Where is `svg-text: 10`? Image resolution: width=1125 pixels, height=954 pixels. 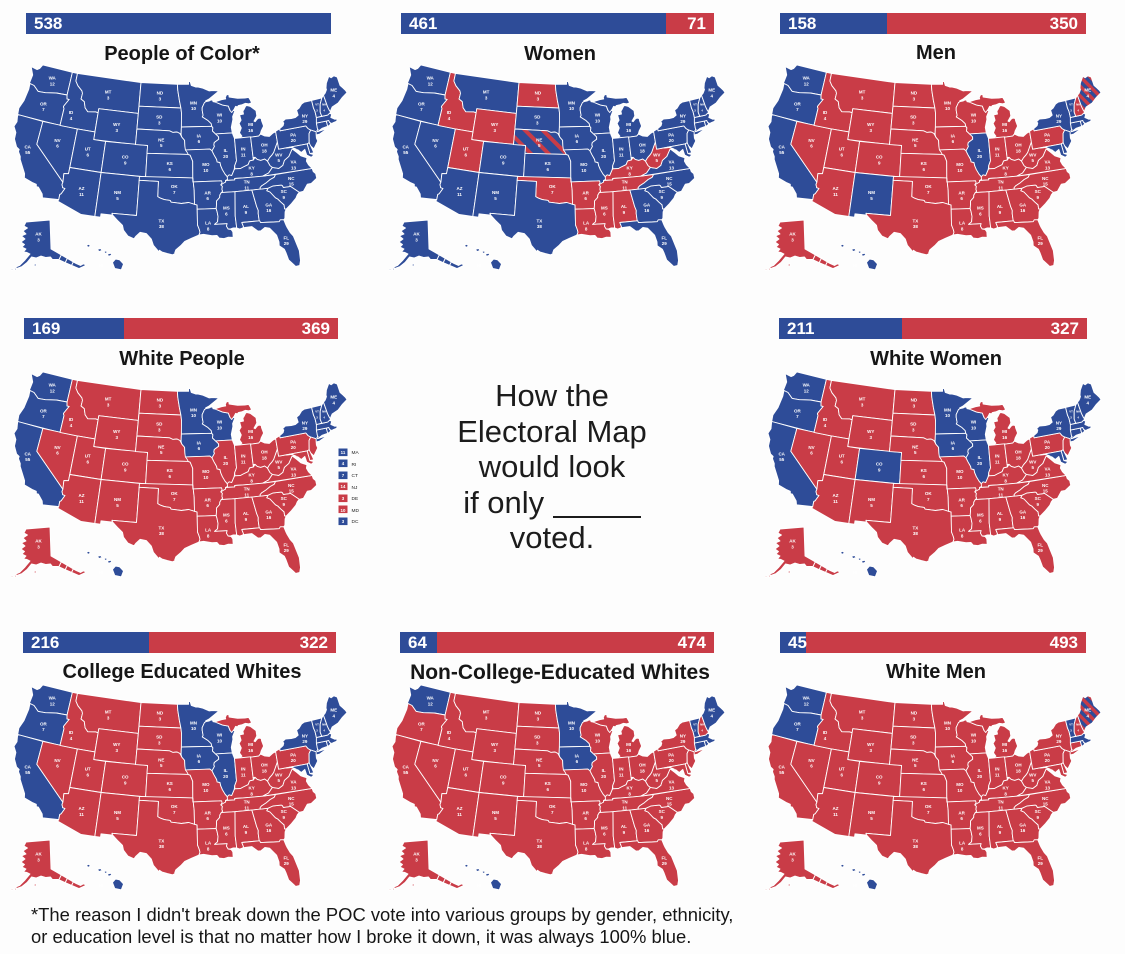 svg-text: 10 is located at coordinates (343, 510).